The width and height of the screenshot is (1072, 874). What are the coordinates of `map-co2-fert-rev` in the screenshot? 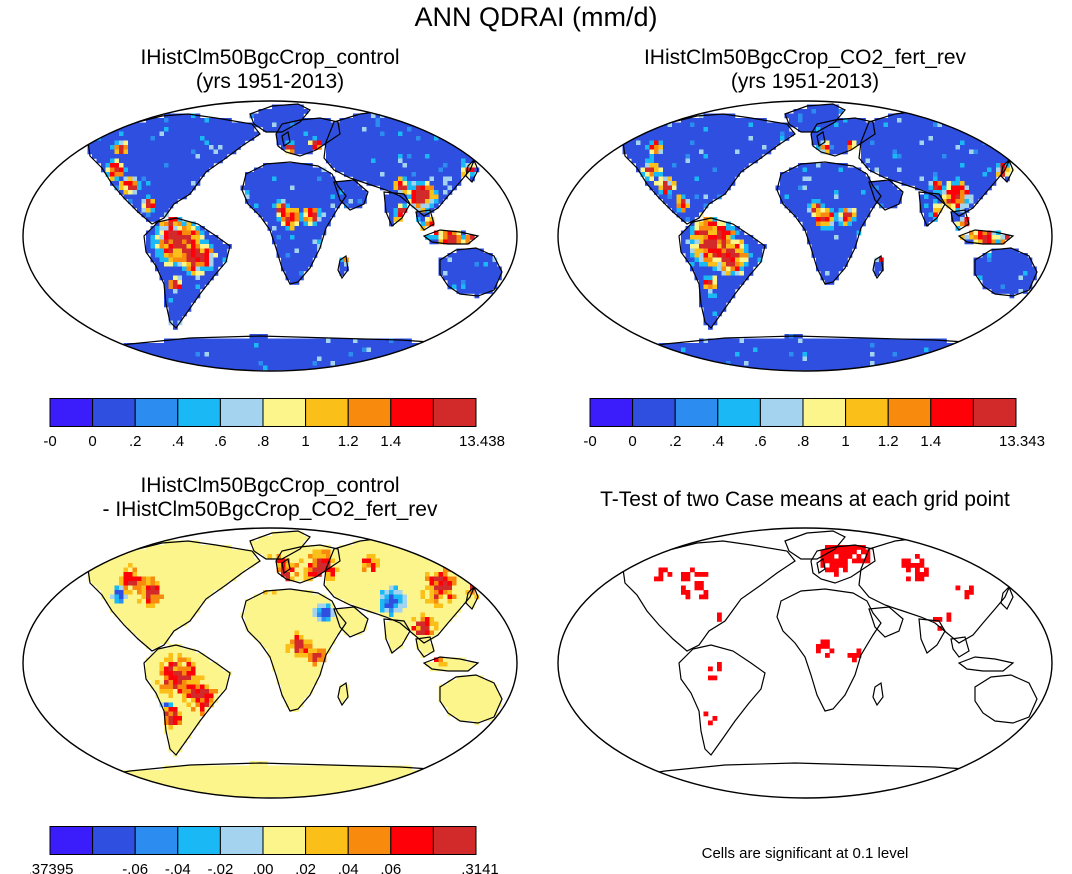 It's located at (805, 236).